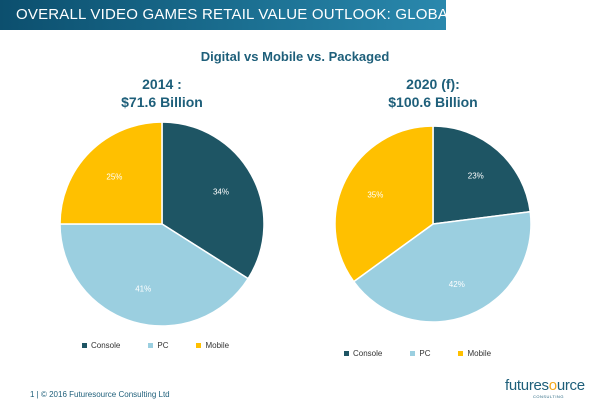  I want to click on legend-2014: Console PC Mobile, so click(155, 345).